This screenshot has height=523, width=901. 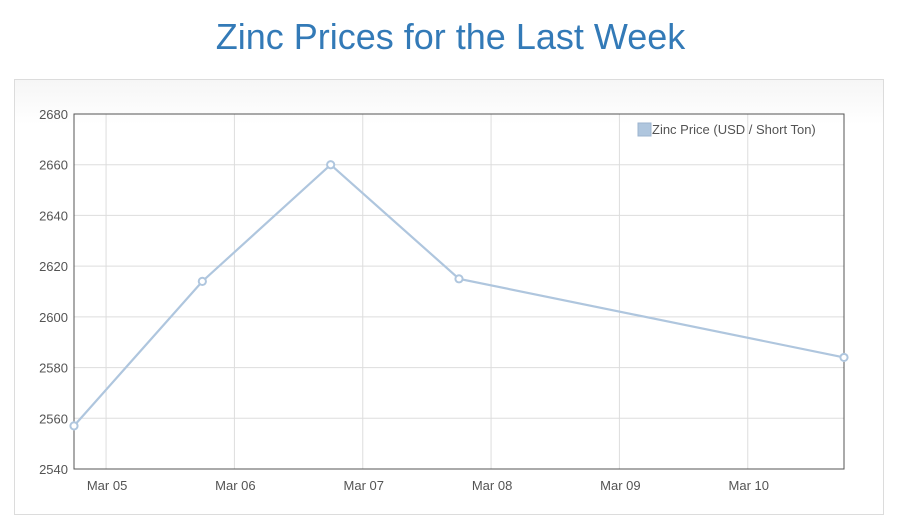 I want to click on x-tick-label: Mar 09, so click(x=620, y=485).